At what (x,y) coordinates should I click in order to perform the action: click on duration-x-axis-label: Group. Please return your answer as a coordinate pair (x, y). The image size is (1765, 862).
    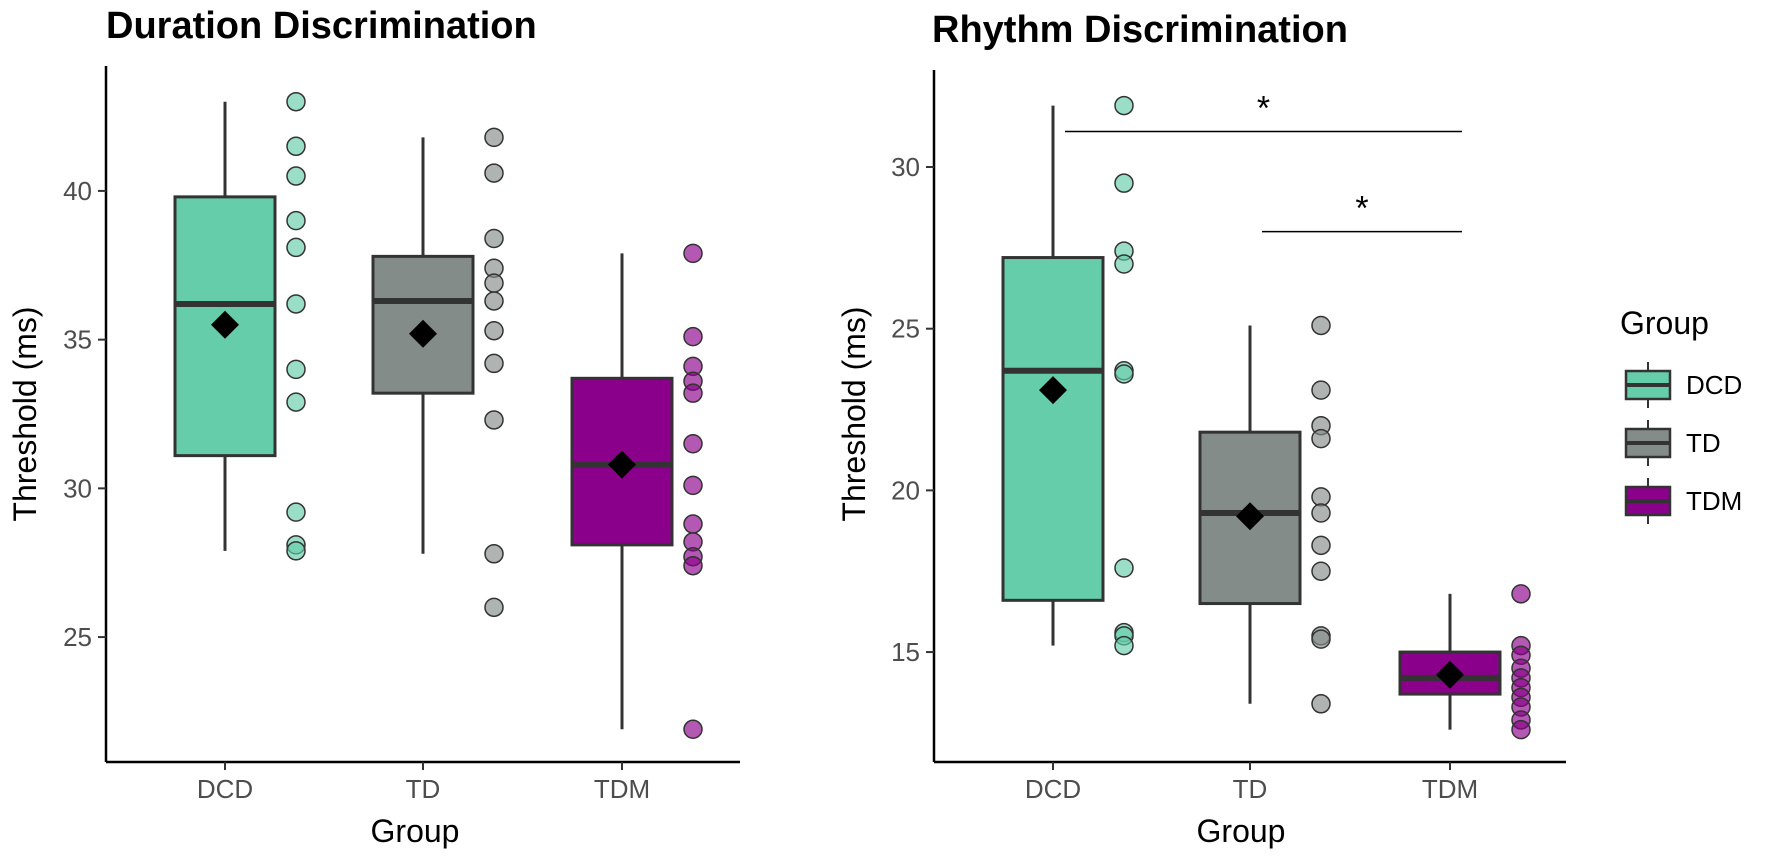
    Looking at the image, I should click on (415, 831).